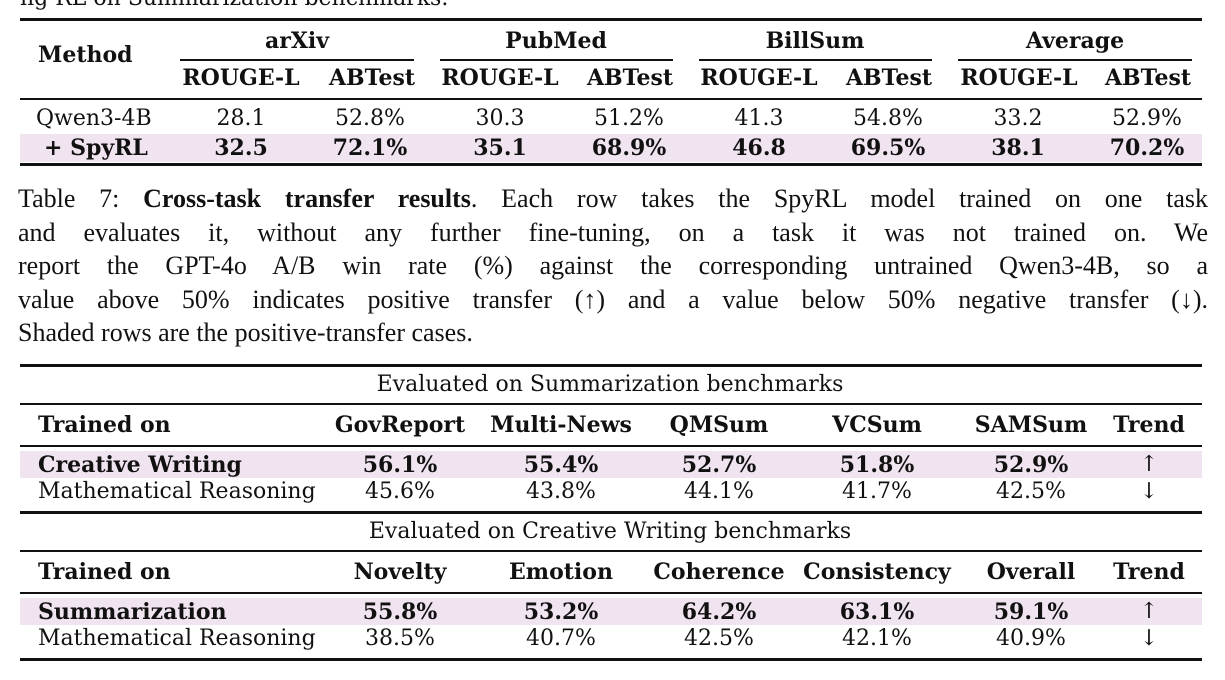 This screenshot has width=1225, height=680. I want to click on section-title-summarization: Evaluated on Summarization benchmarks, so click(610, 384).